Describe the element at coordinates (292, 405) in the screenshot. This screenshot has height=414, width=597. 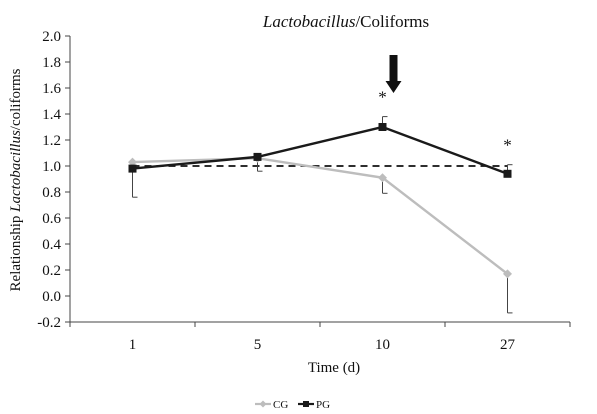
I see `legend: CG PG` at that location.